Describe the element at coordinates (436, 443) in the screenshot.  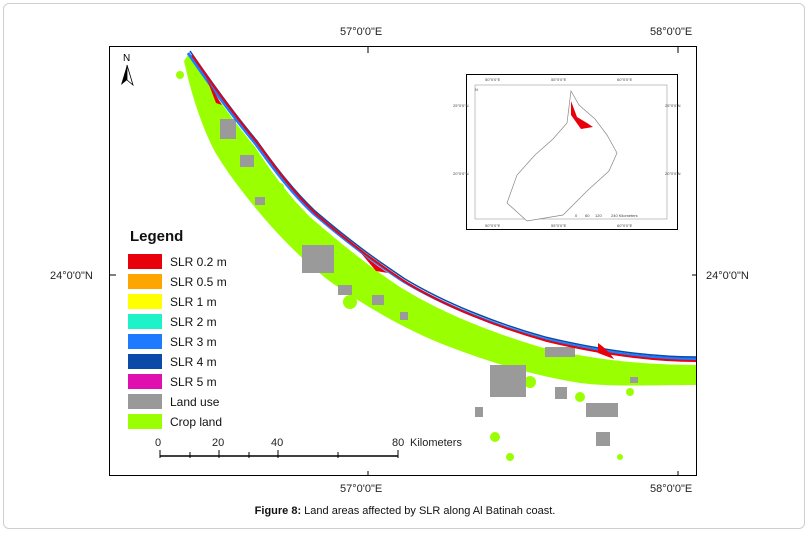
I see `scale-unit-label: Kilometers` at that location.